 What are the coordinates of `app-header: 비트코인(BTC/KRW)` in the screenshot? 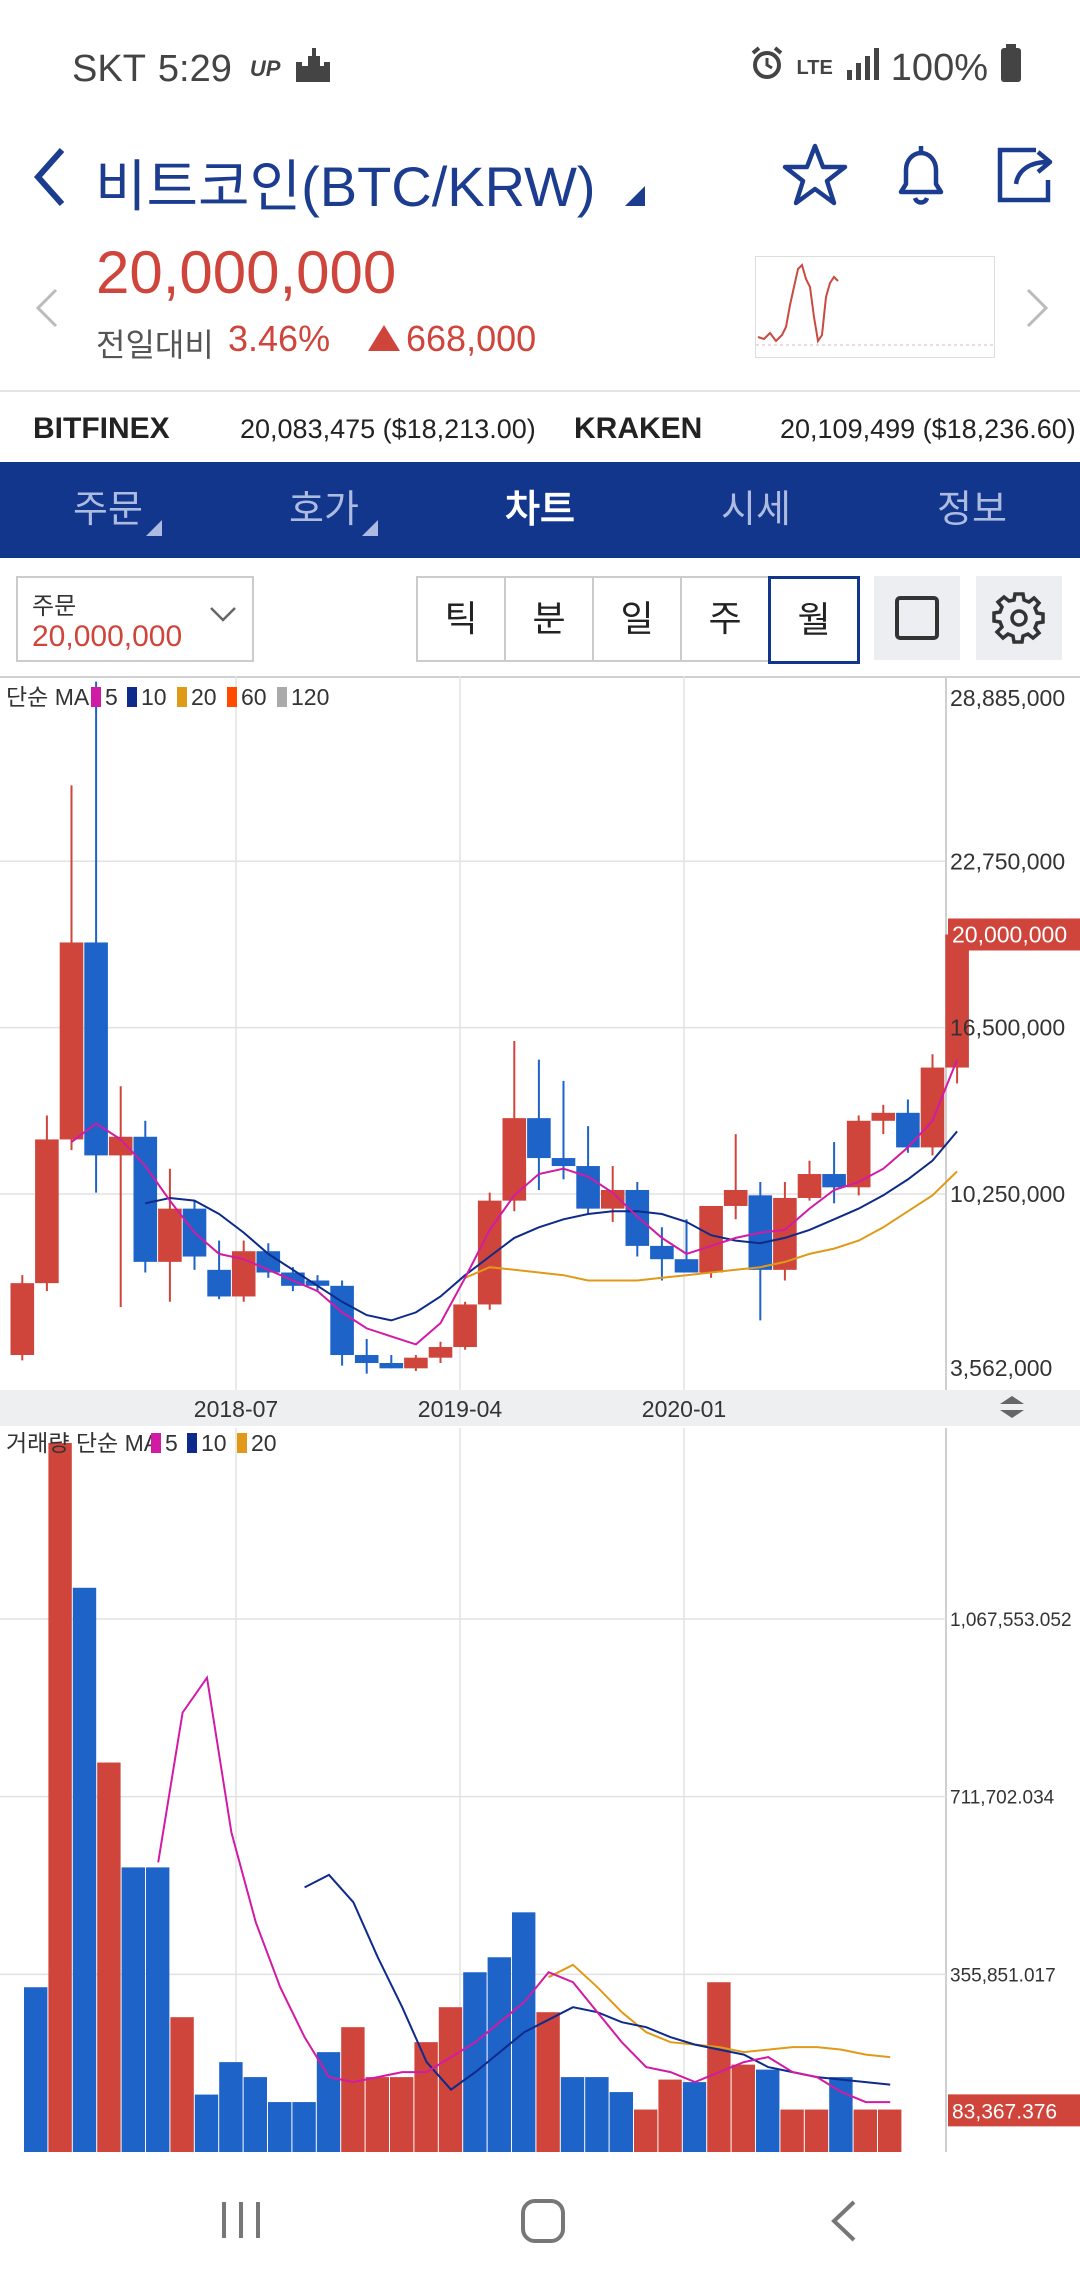 It's located at (540, 190).